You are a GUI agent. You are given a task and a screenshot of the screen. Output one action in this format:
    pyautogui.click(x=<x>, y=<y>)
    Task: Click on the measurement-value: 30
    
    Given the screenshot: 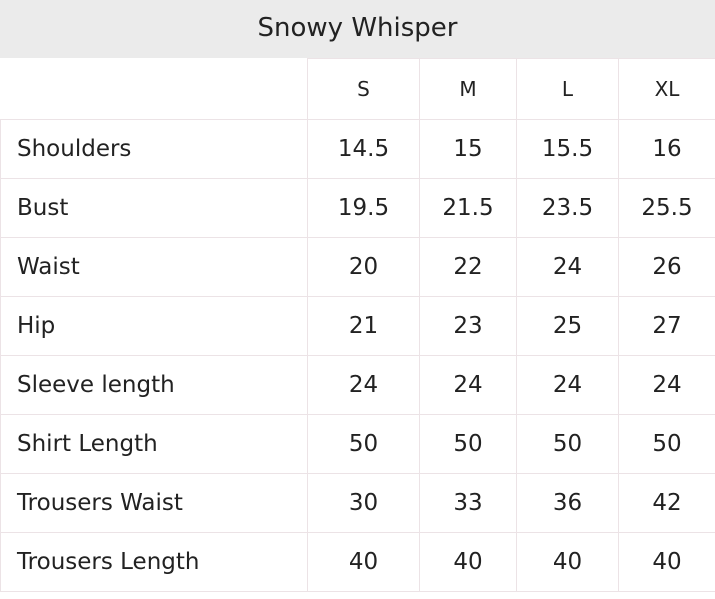 What is the action you would take?
    pyautogui.click(x=363, y=503)
    